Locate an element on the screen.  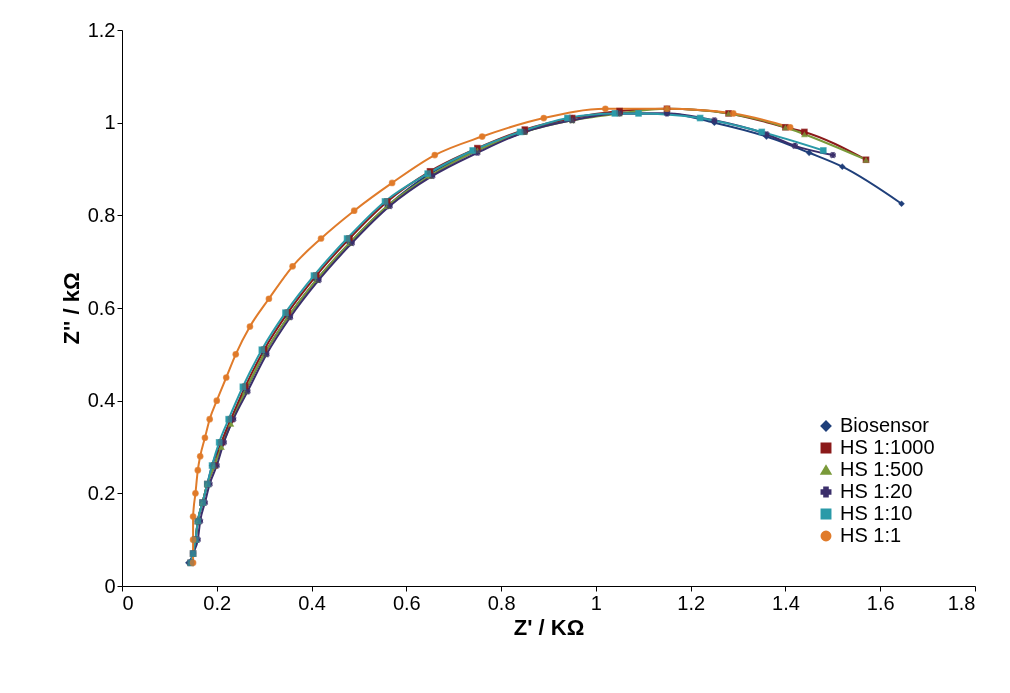
x-tick-label: 1.6 is located at coordinates (880, 602).